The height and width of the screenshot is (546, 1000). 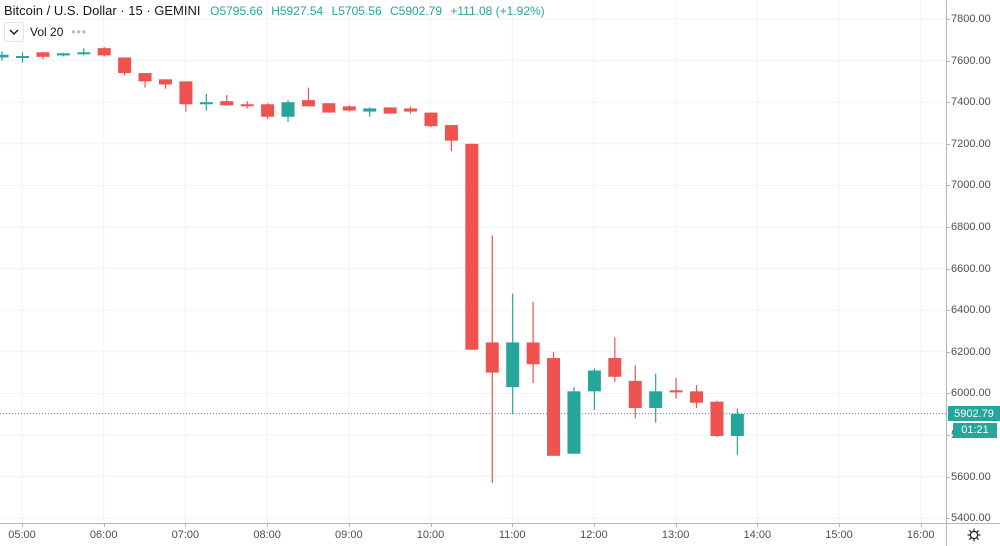 I want to click on price-tick-label: 6400.00, so click(x=971, y=310).